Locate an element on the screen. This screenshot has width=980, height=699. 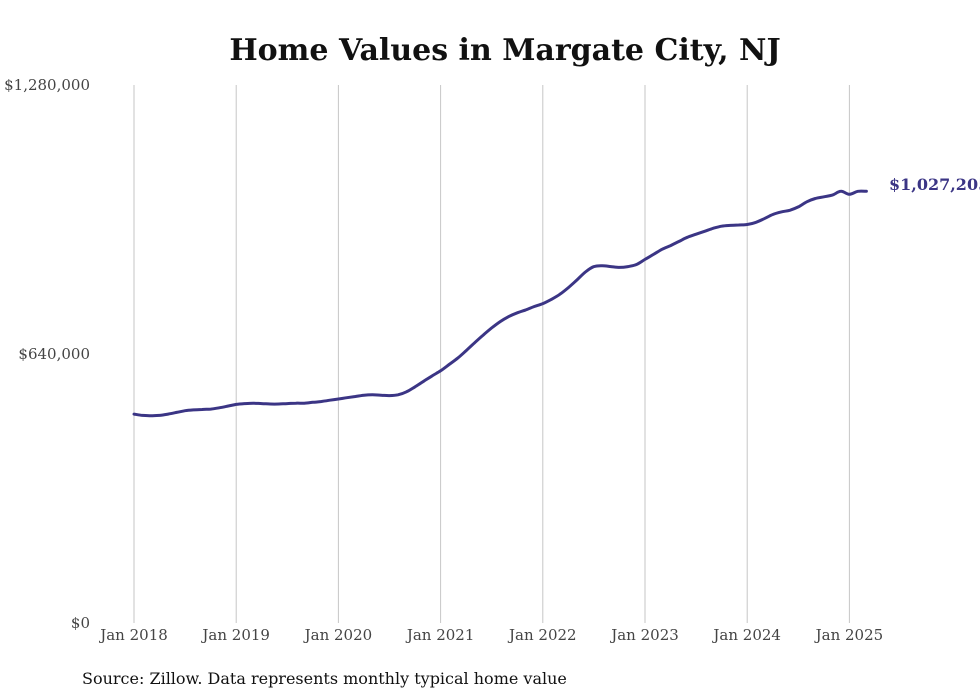
y-tick-label: $640,000 is located at coordinates (54, 354).